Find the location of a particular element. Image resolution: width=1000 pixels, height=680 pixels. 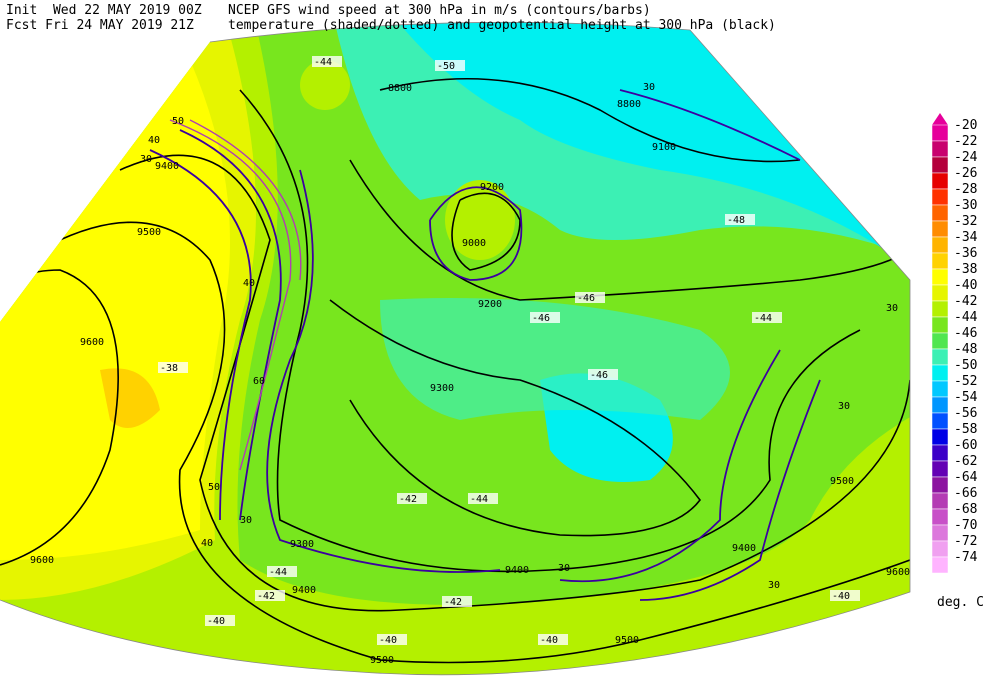

colorbar-label: -48 is located at coordinates (965, 349).